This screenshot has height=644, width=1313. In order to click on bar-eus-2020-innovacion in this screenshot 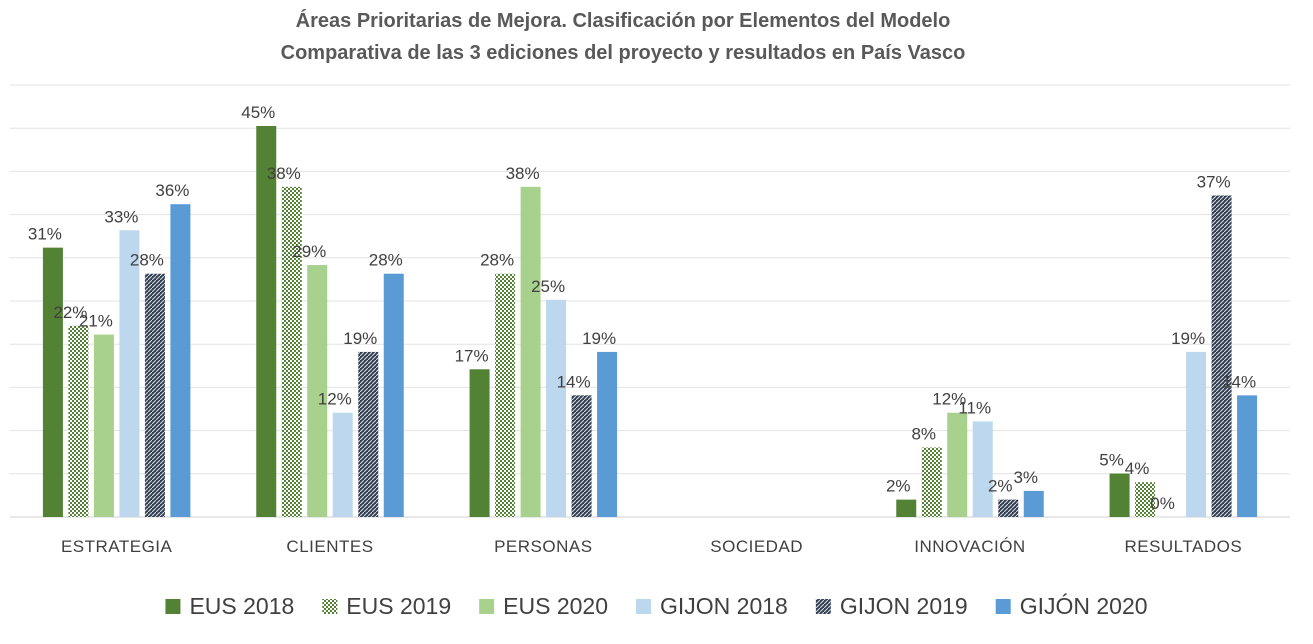, I will do `click(957, 464)`.